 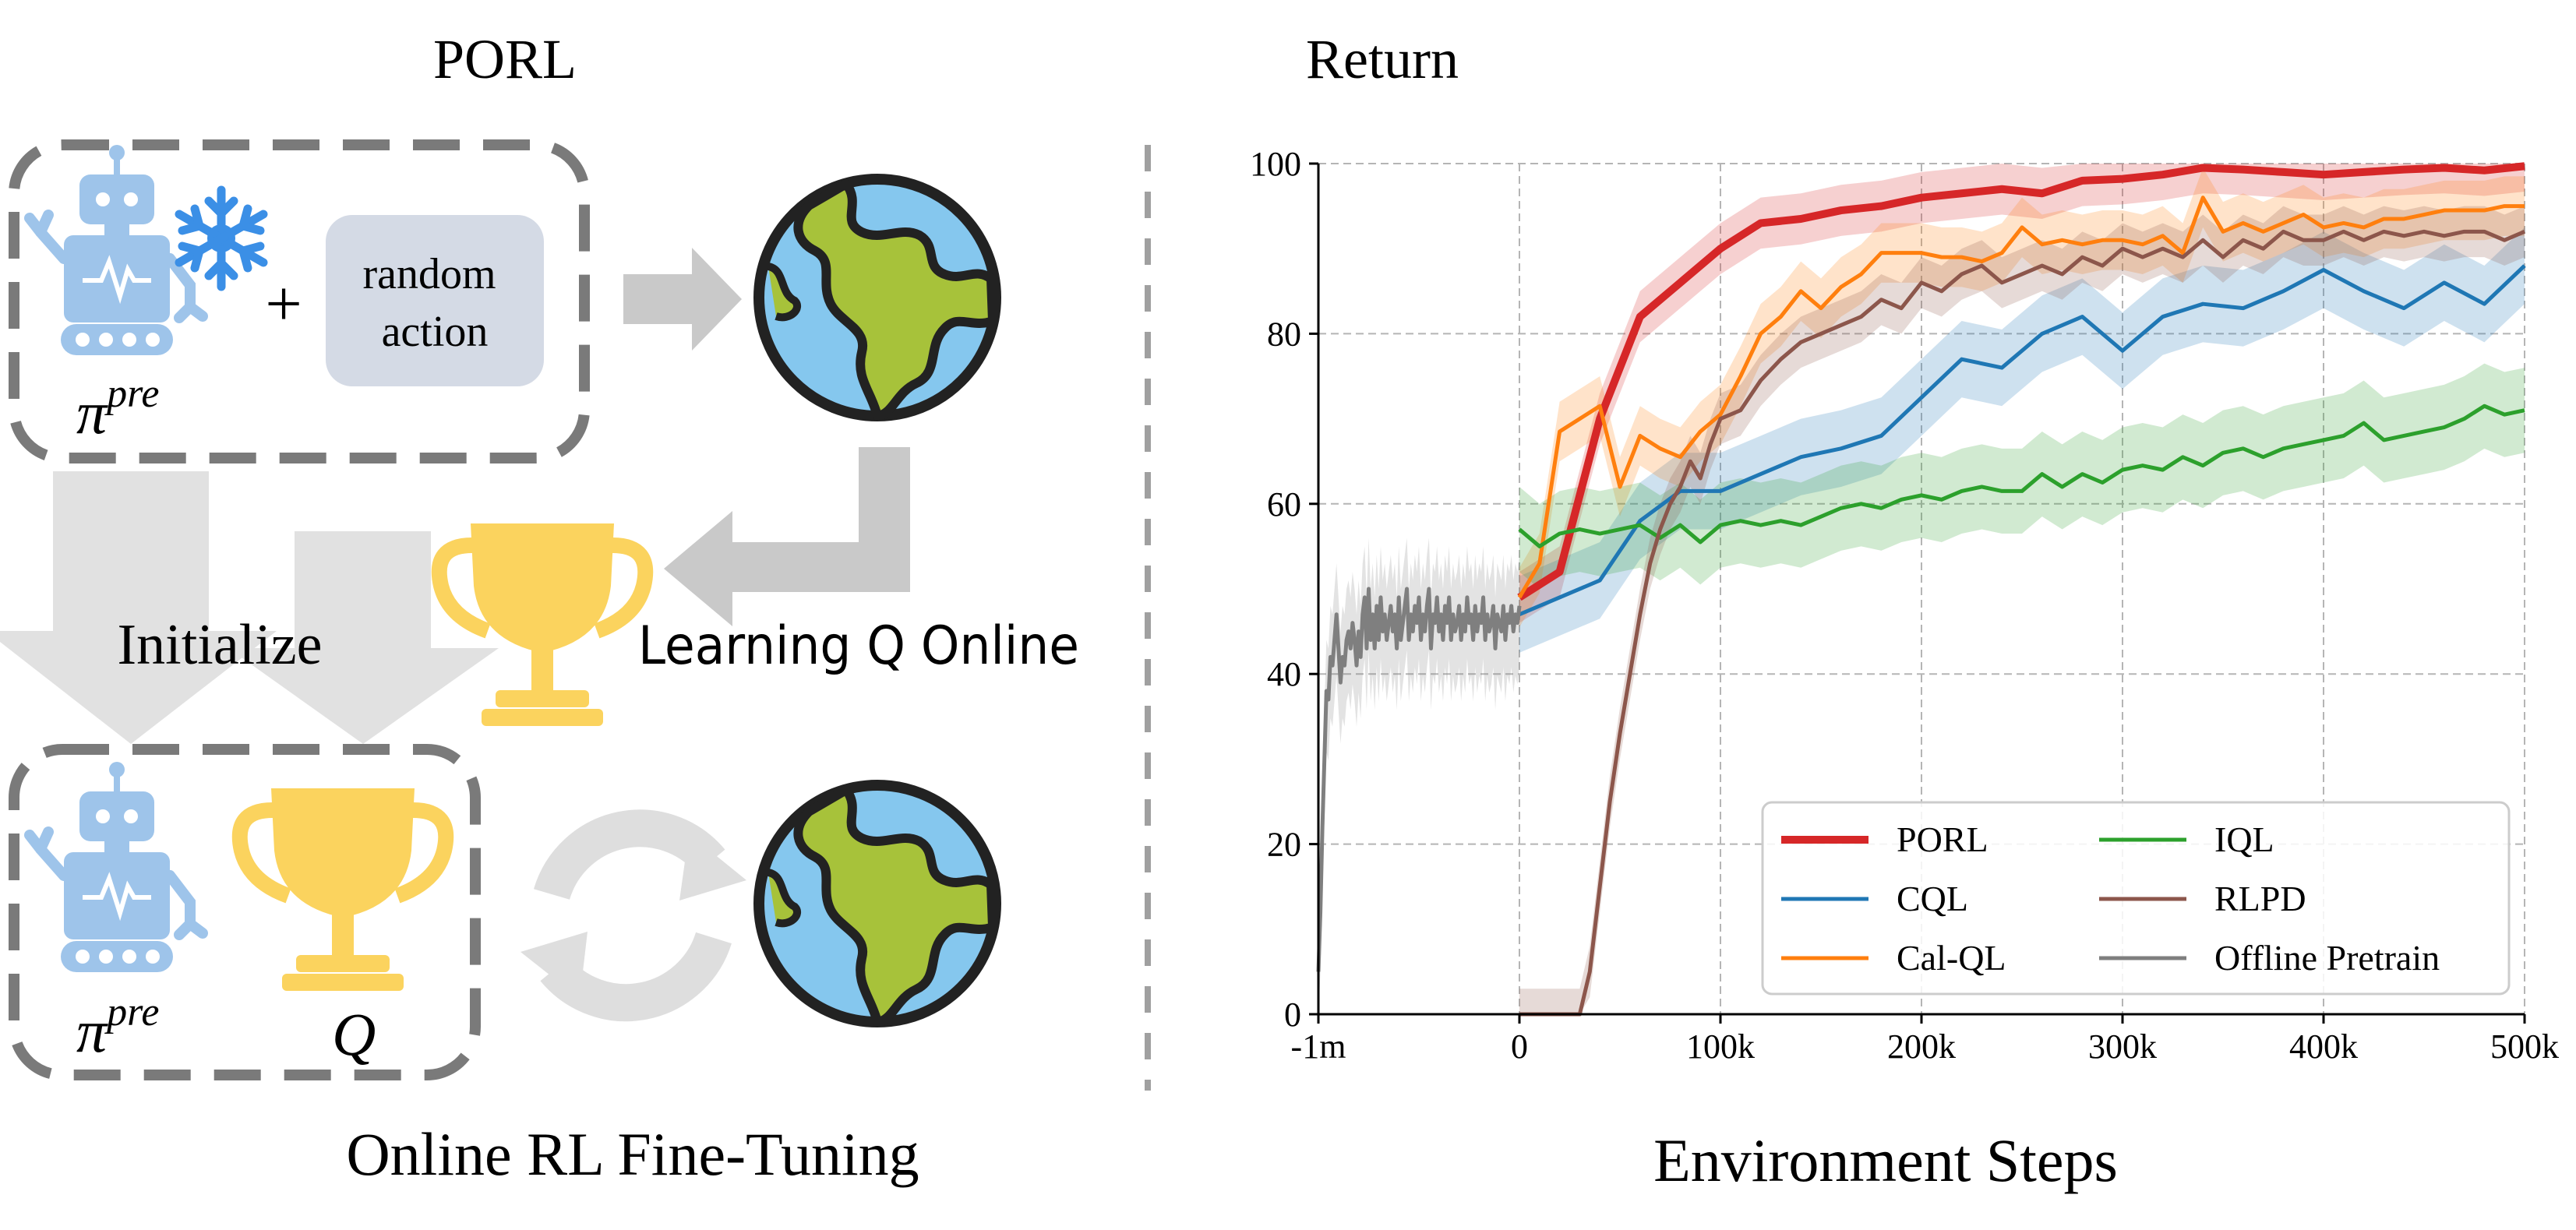 What do you see at coordinates (220, 645) in the screenshot?
I see `initialize-label: Initialize` at bounding box center [220, 645].